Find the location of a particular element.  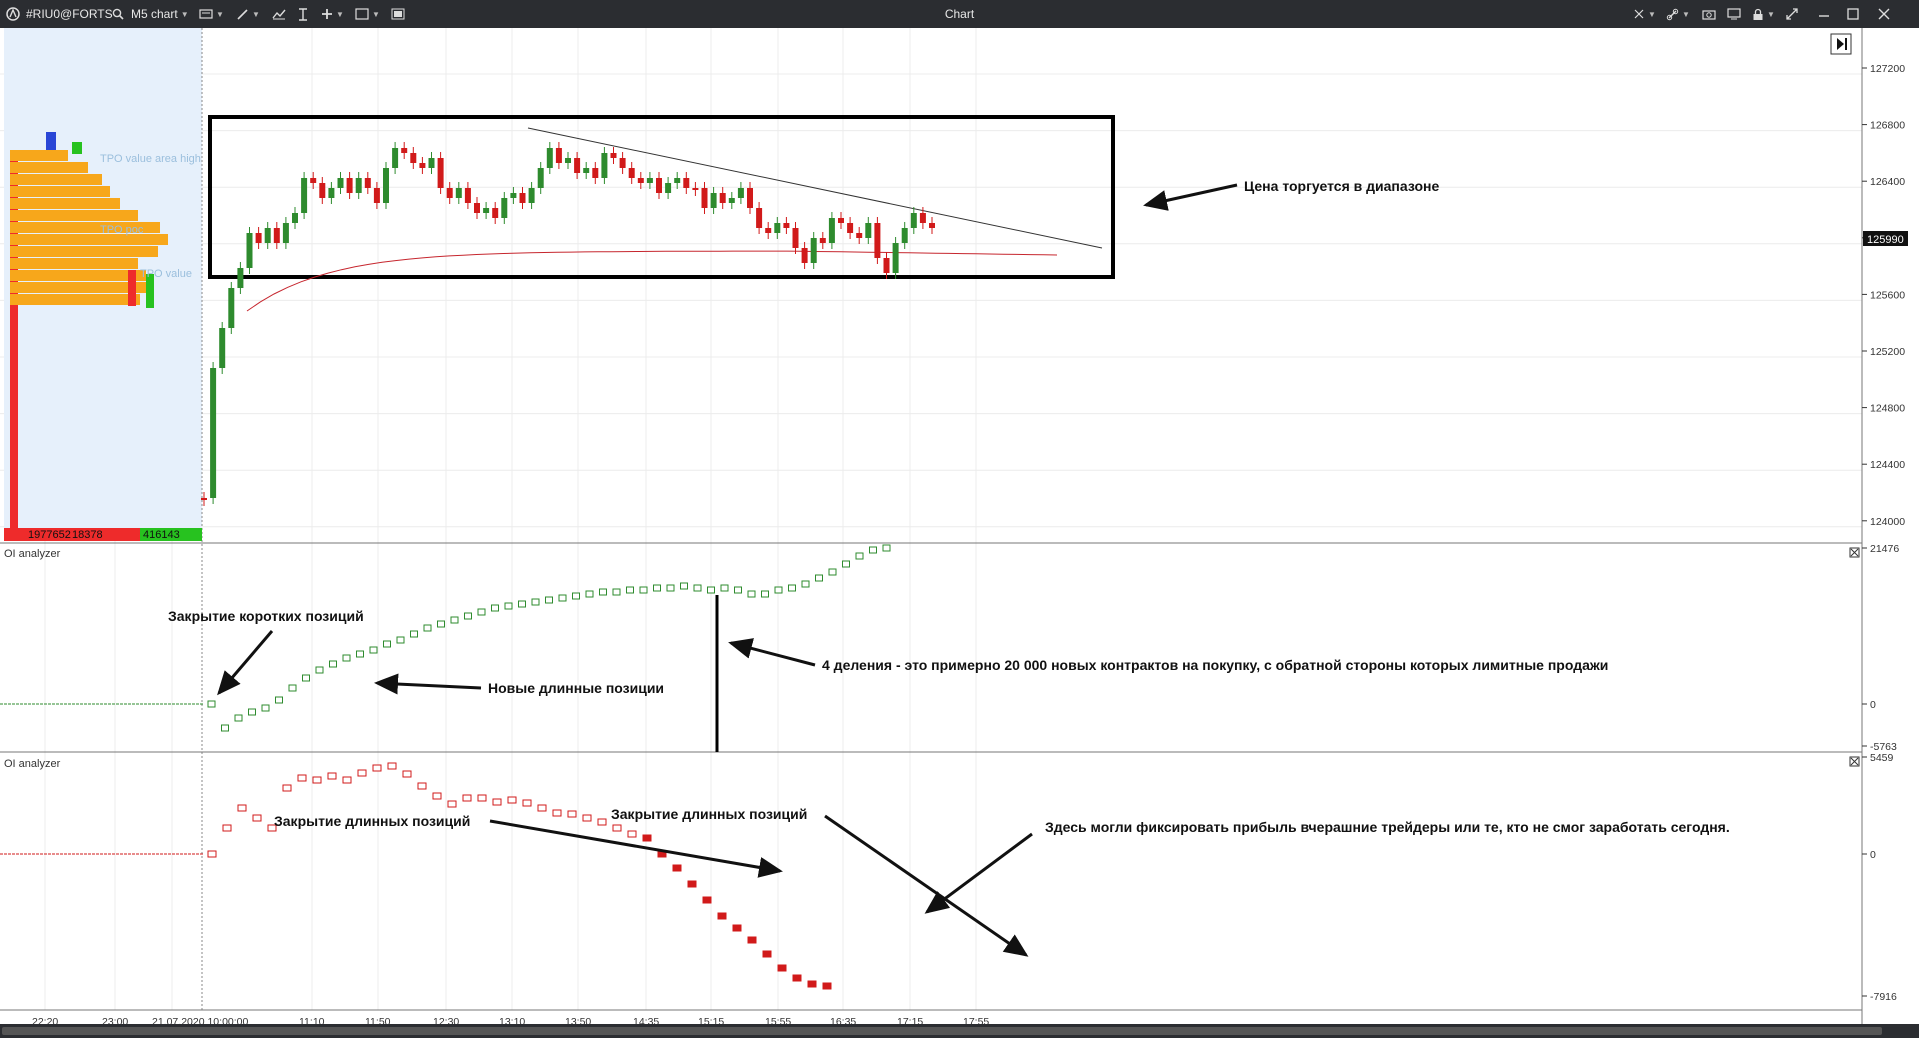

drawing-tools-icon: ▼ is located at coordinates (248, 14).